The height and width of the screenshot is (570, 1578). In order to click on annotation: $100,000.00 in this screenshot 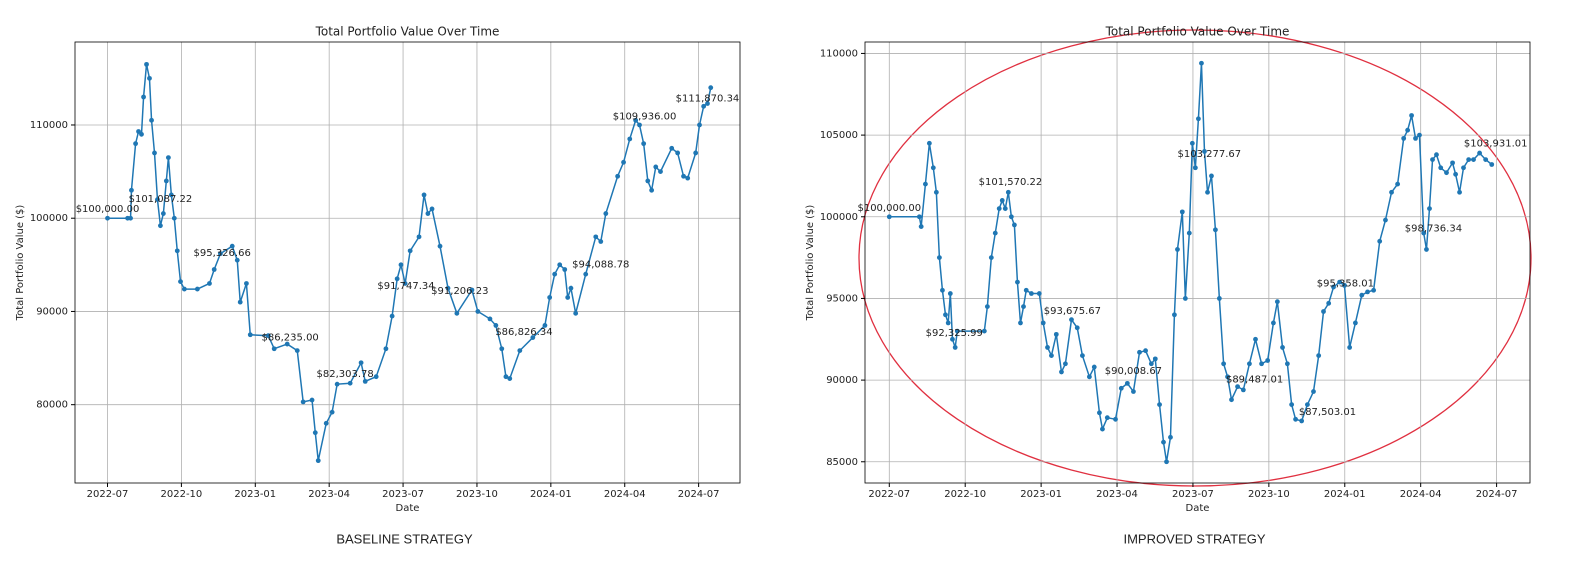, I will do `click(889, 208)`.